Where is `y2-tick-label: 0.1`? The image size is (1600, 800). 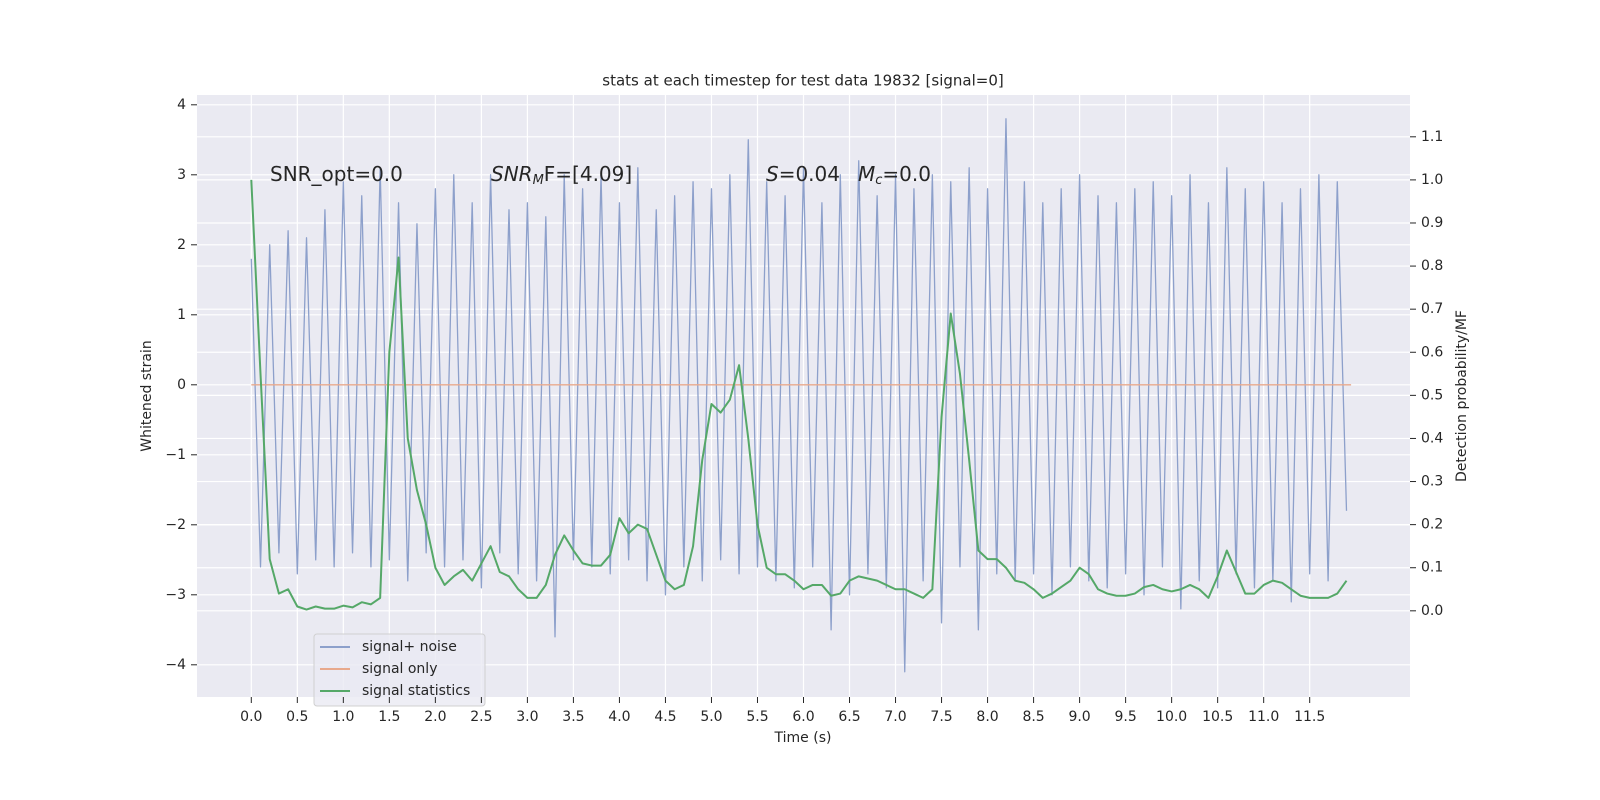
y2-tick-label: 0.1 is located at coordinates (1432, 568).